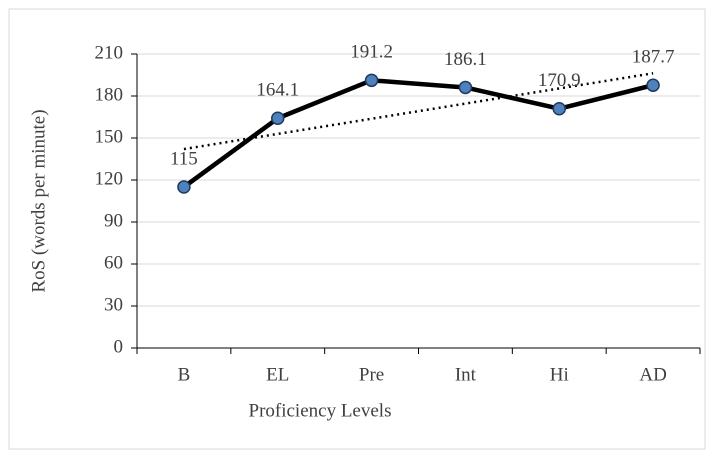 Image resolution: width=708 pixels, height=450 pixels. Describe the element at coordinates (38, 200) in the screenshot. I see `y-axis-title: RoS (words per minute)` at that location.